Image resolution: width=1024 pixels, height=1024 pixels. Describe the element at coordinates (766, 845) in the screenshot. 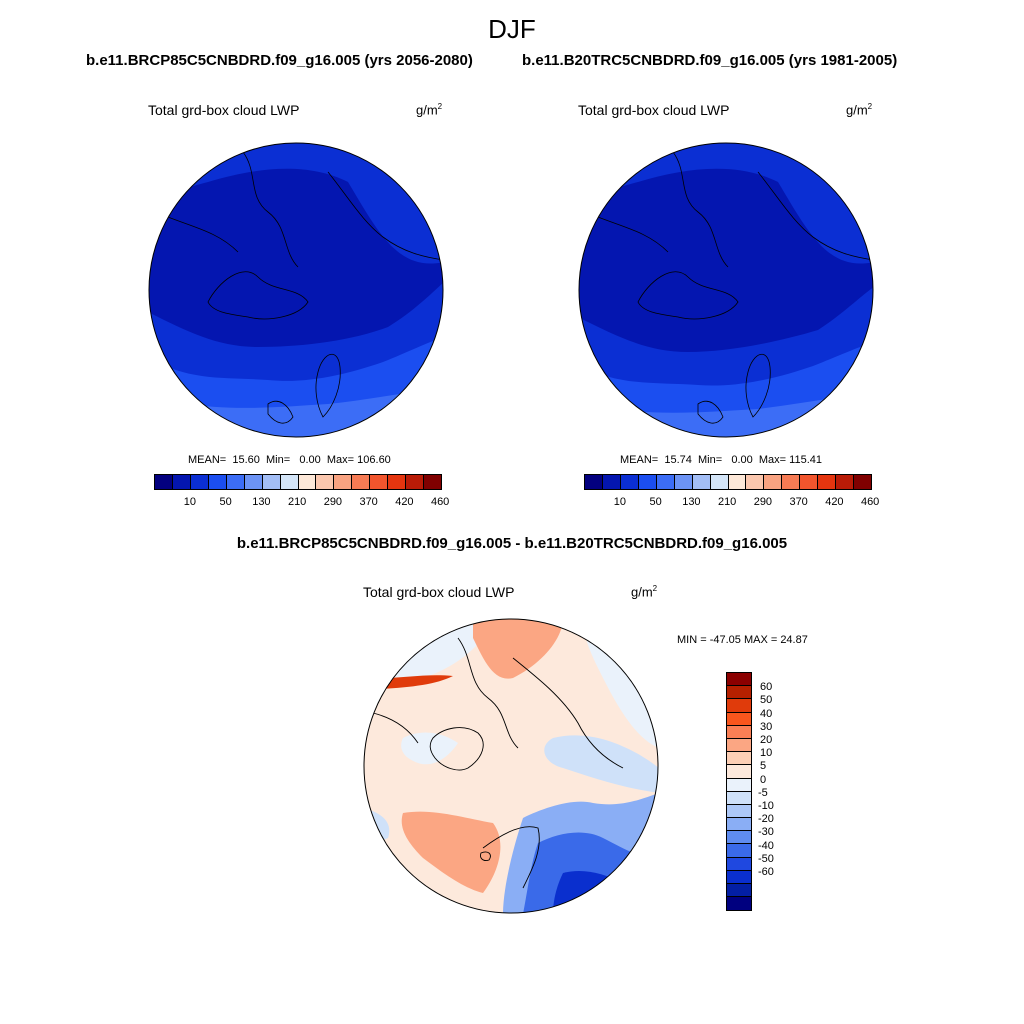

I see `colorbar-tick-label: -40` at that location.